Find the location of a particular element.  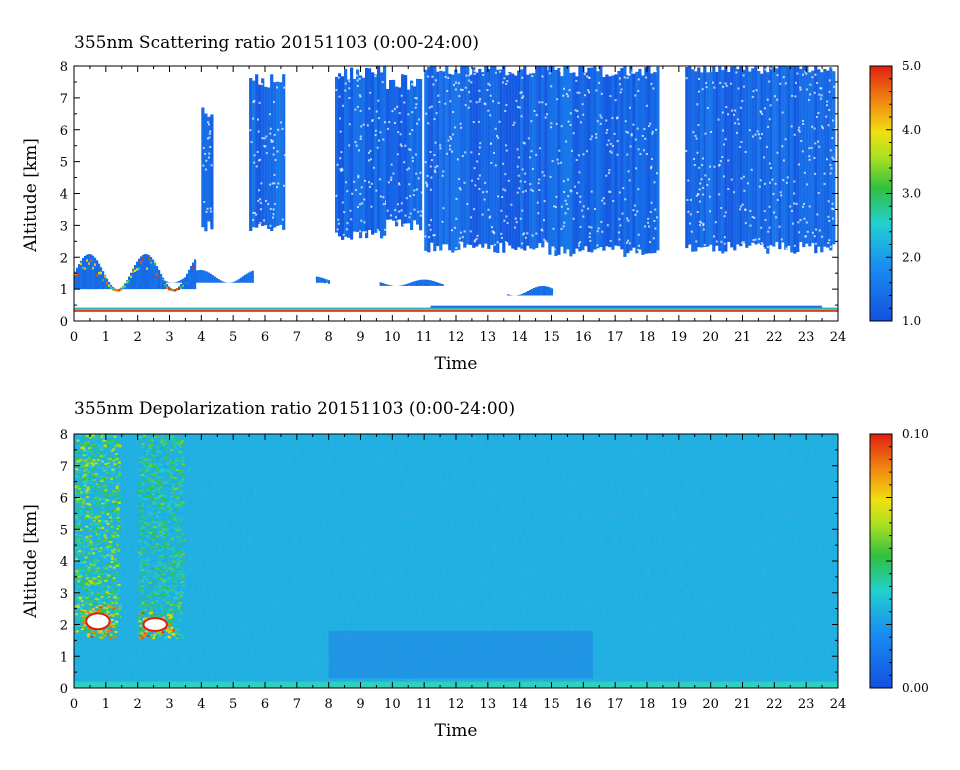

colorbar-tick-label: 4.0 is located at coordinates (911, 130).